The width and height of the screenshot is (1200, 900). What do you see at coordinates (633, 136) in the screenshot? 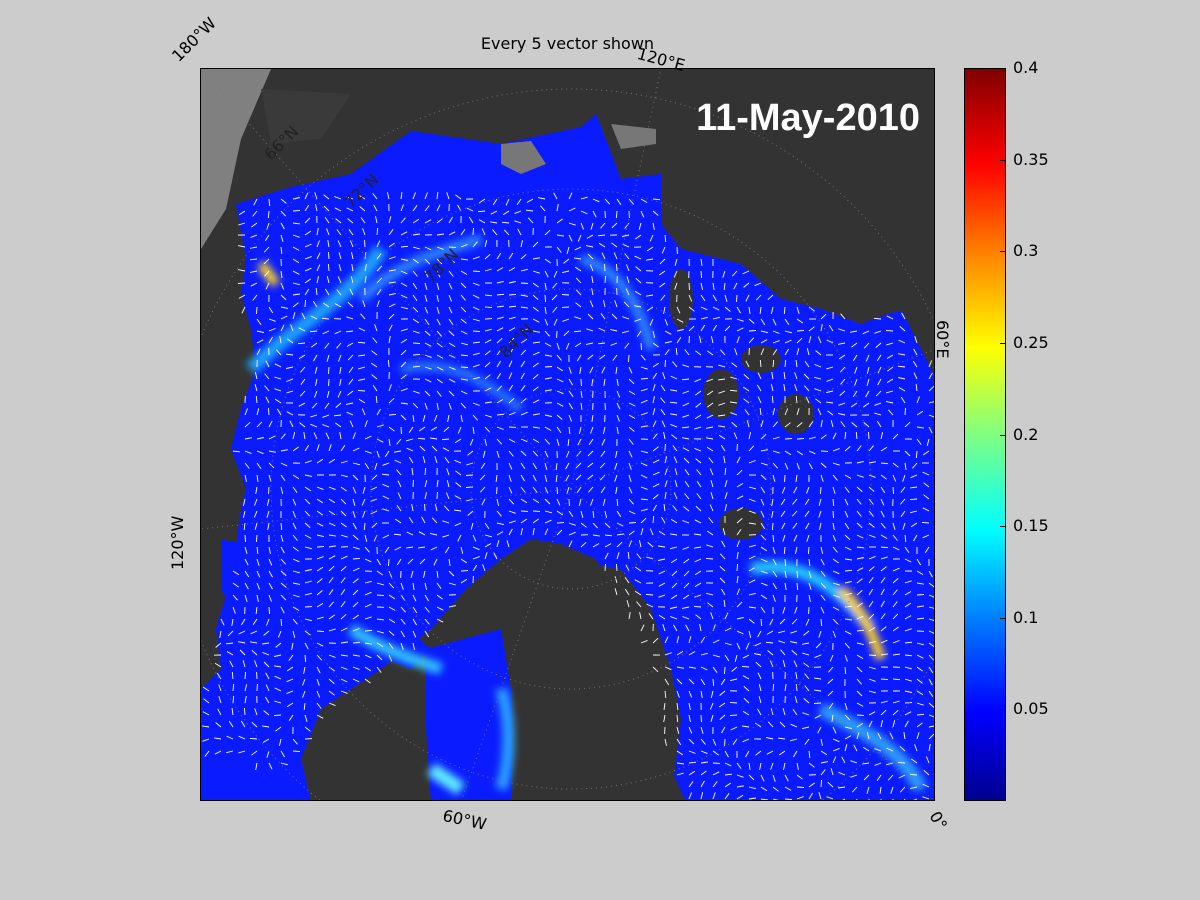
I see `grey-island` at bounding box center [633, 136].